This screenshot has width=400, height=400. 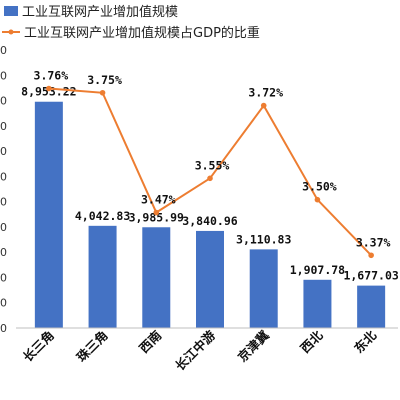 I want to click on bar-value-label: 4,042.83, so click(x=102, y=216).